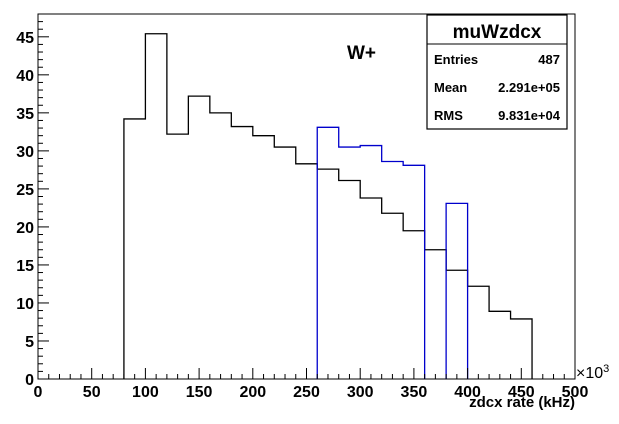 This screenshot has width=619, height=424. I want to click on x-tick-label: 400, so click(467, 392).